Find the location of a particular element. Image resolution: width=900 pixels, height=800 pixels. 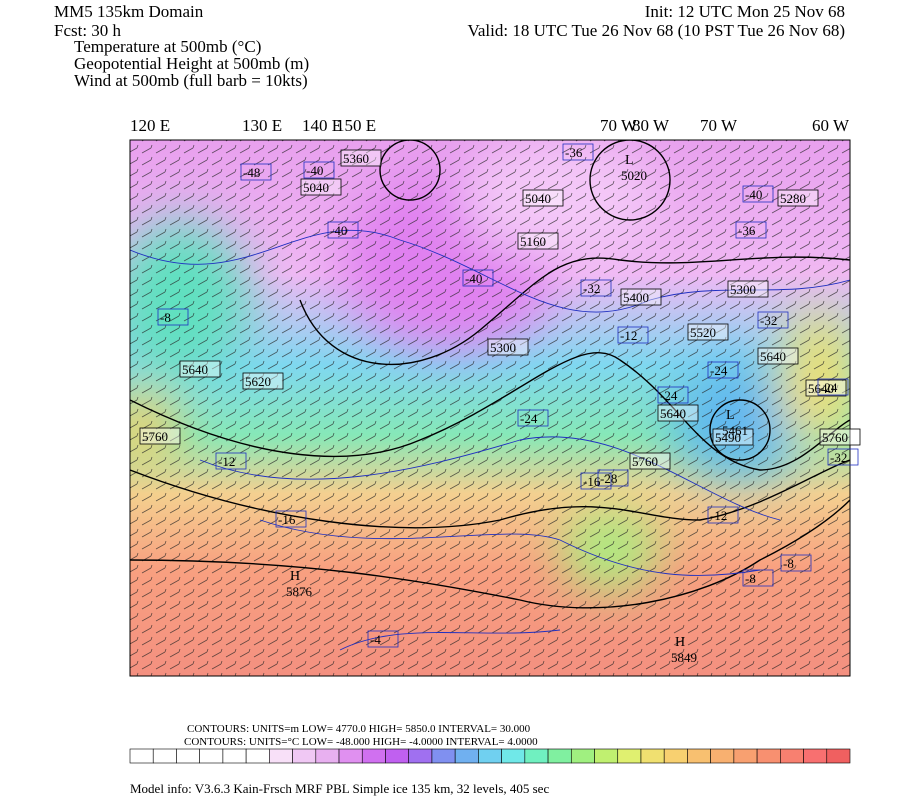

height-label: 5160 is located at coordinates (533, 241).